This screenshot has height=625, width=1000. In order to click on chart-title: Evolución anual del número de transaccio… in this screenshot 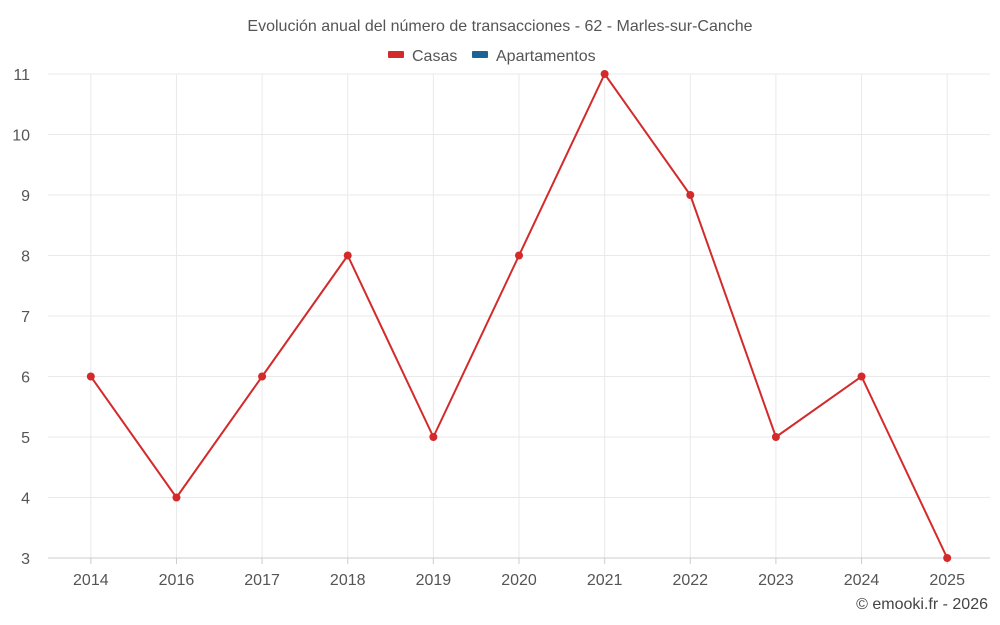, I will do `click(499, 26)`.